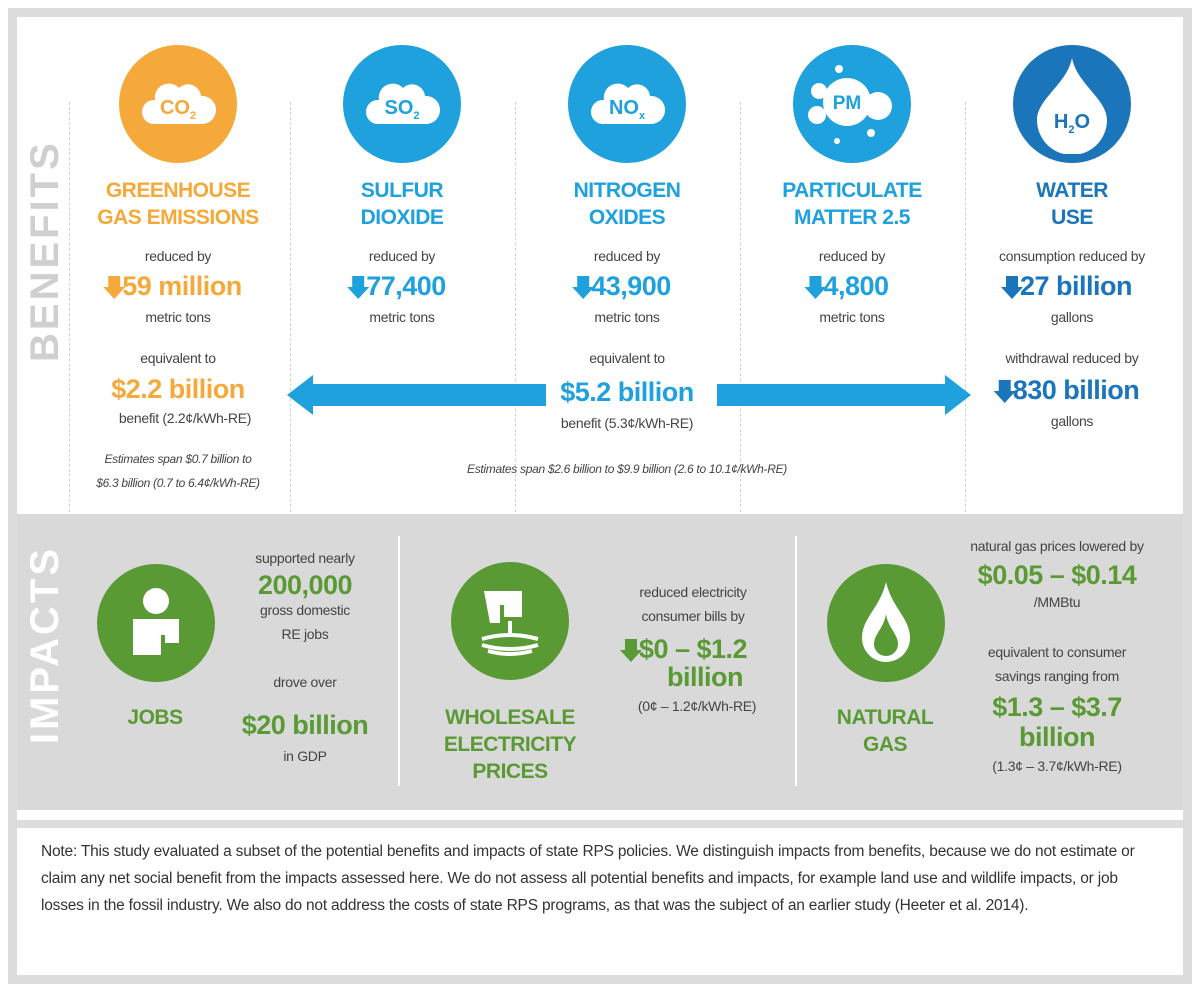 This screenshot has width=1200, height=988. What do you see at coordinates (1057, 707) in the screenshot?
I see `gas-savings-value: $1.3 – $3.7` at bounding box center [1057, 707].